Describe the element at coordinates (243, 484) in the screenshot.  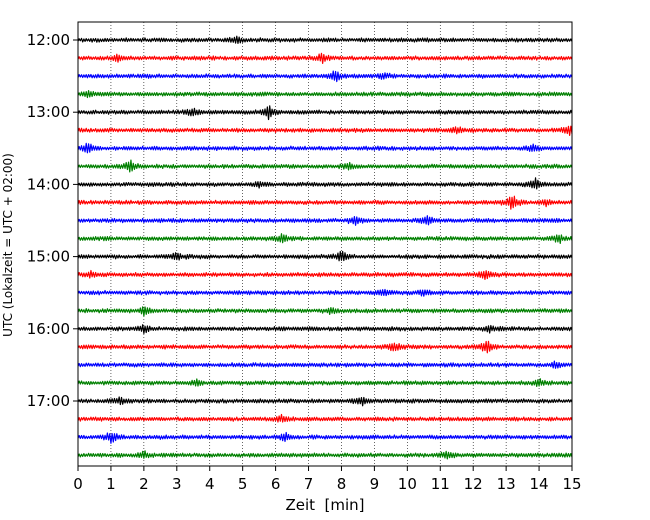
I see `x-tick-label: 5` at that location.